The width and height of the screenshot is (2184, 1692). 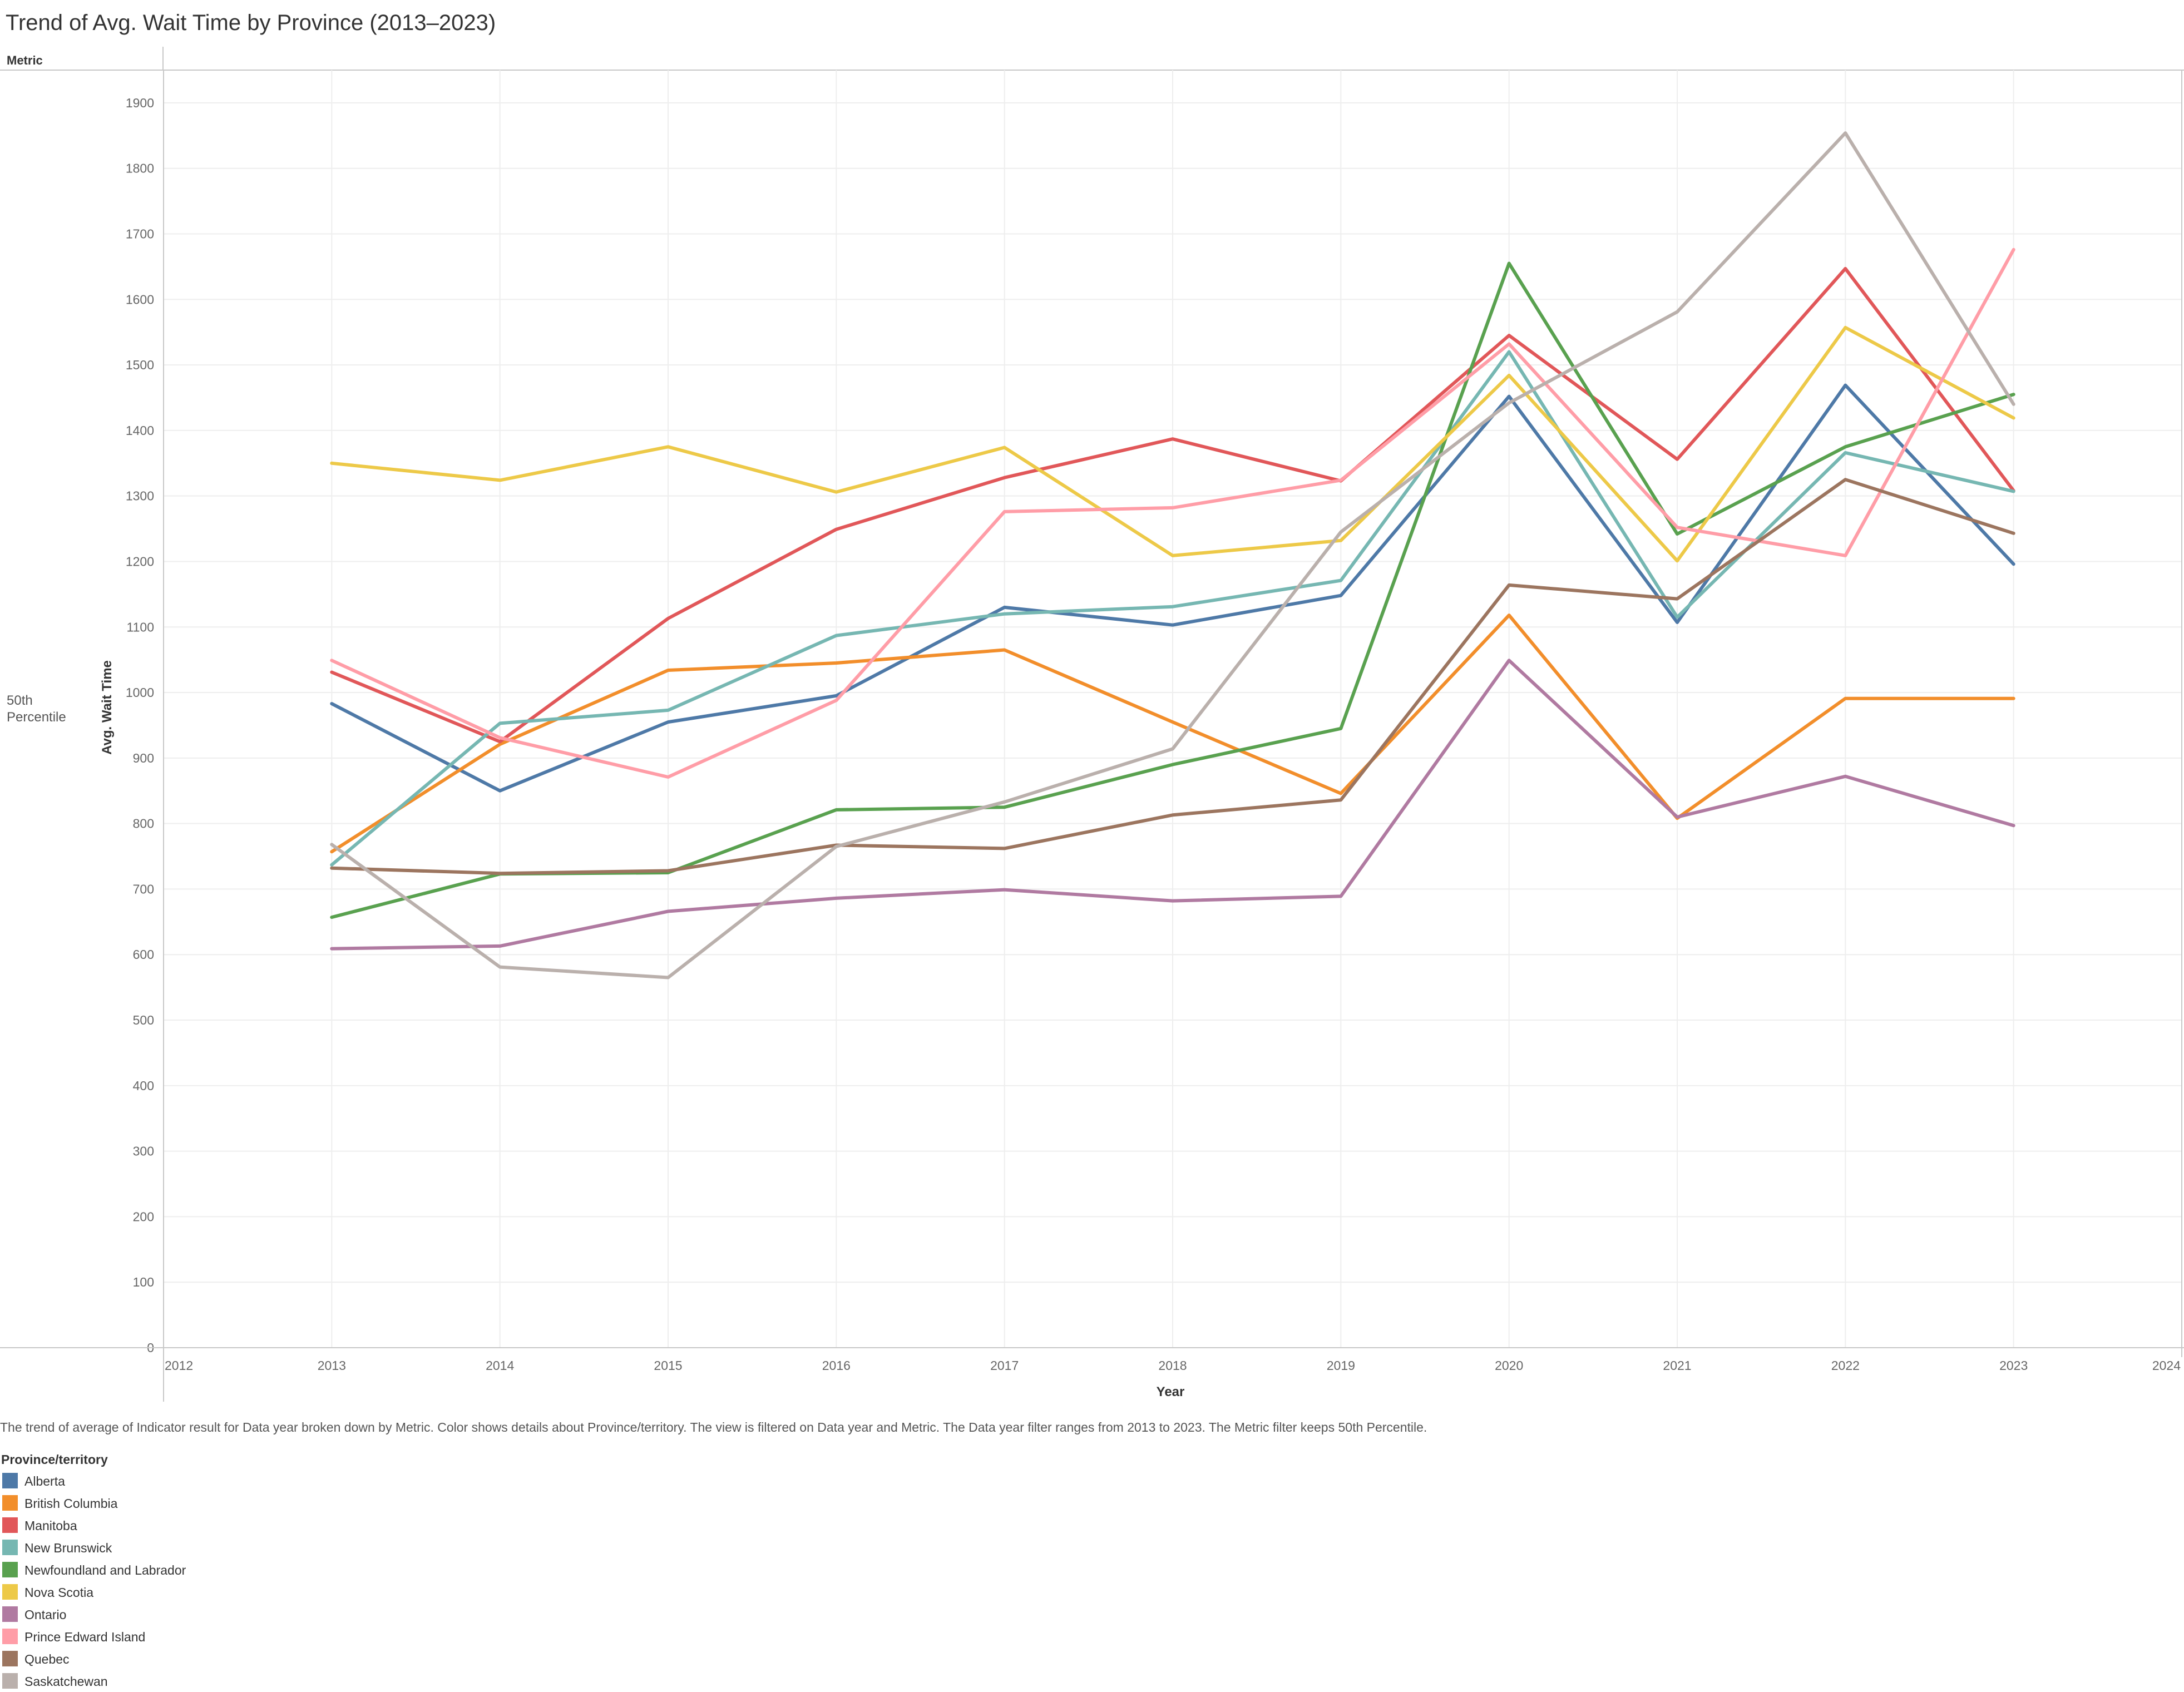 I want to click on legend-item: Saskatchewan, so click(x=55, y=1681).